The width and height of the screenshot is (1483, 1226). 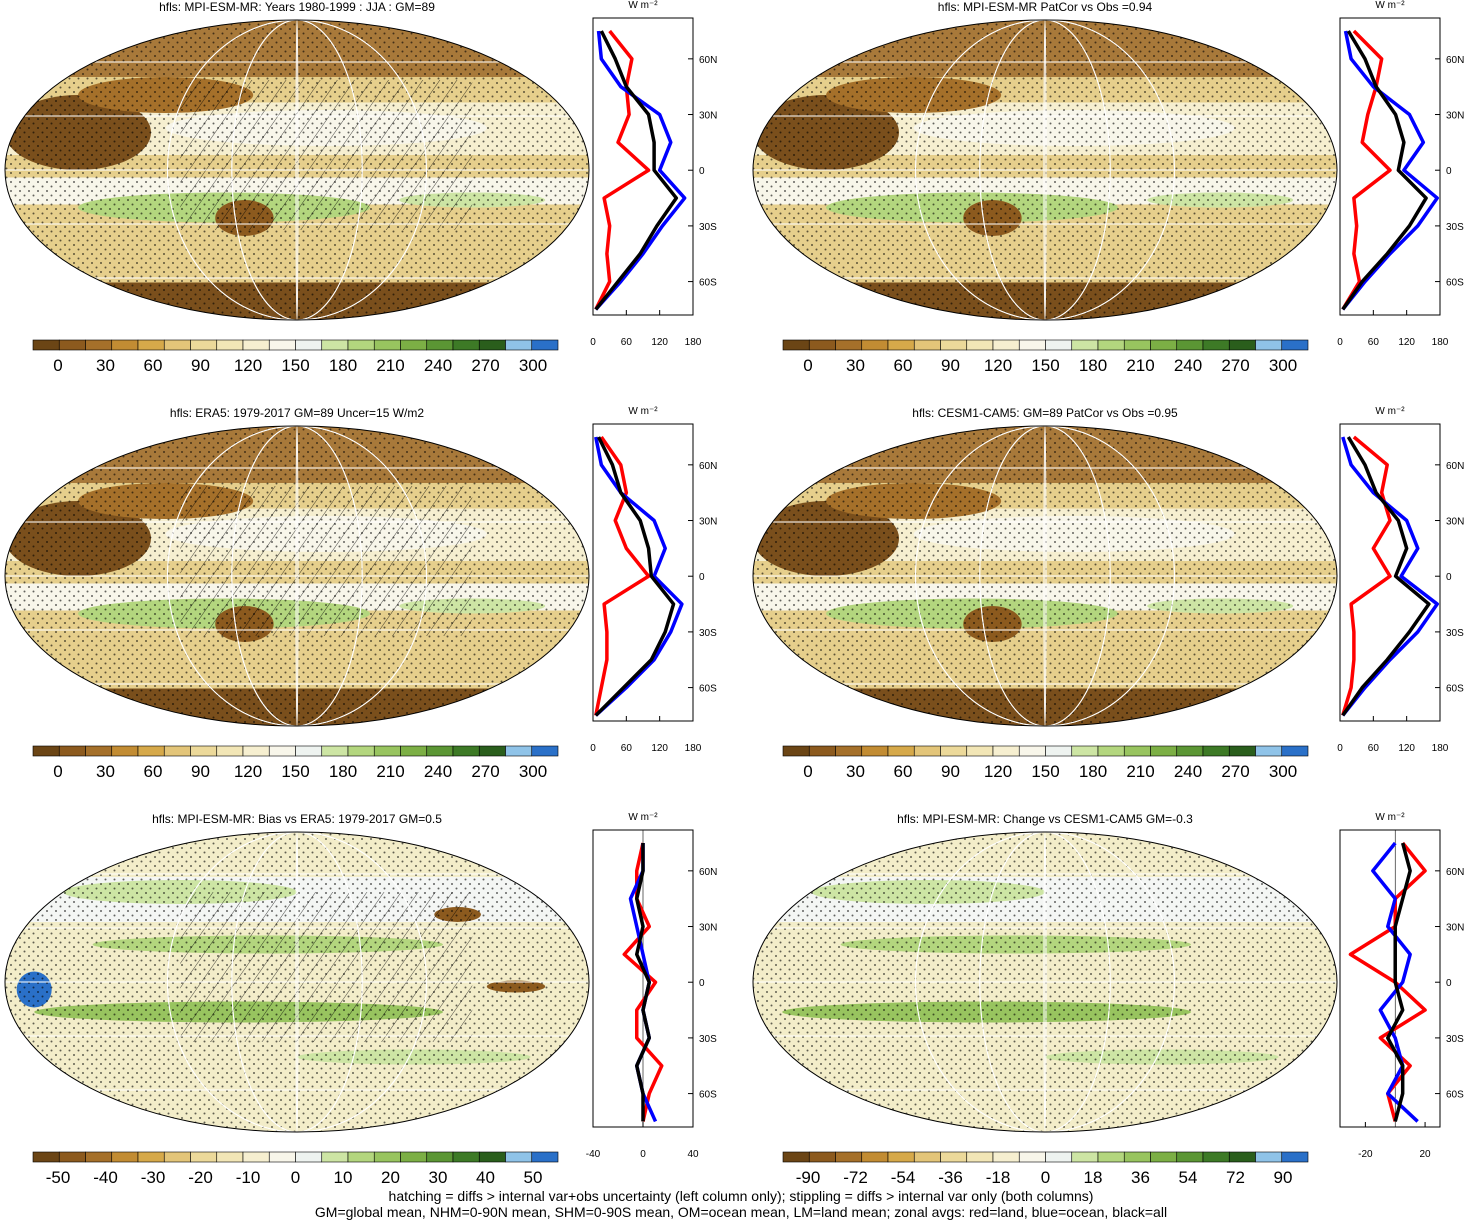 What do you see at coordinates (643, 572) in the screenshot?
I see `profile-frame` at bounding box center [643, 572].